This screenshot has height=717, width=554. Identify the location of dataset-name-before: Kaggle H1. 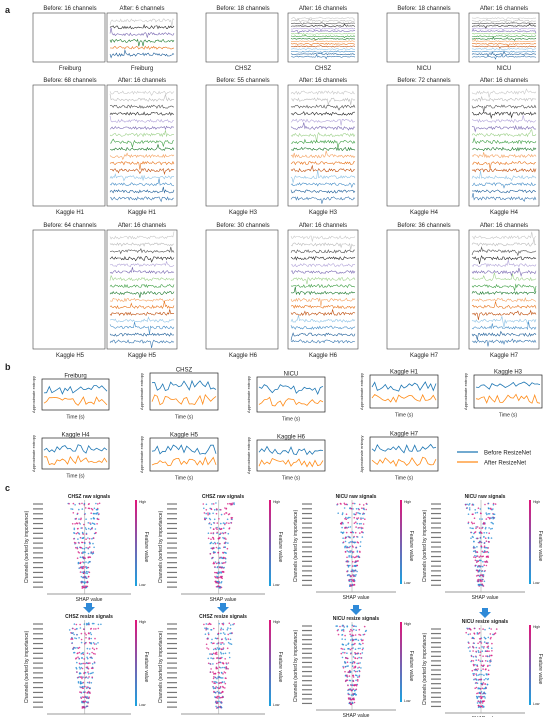
(70, 213).